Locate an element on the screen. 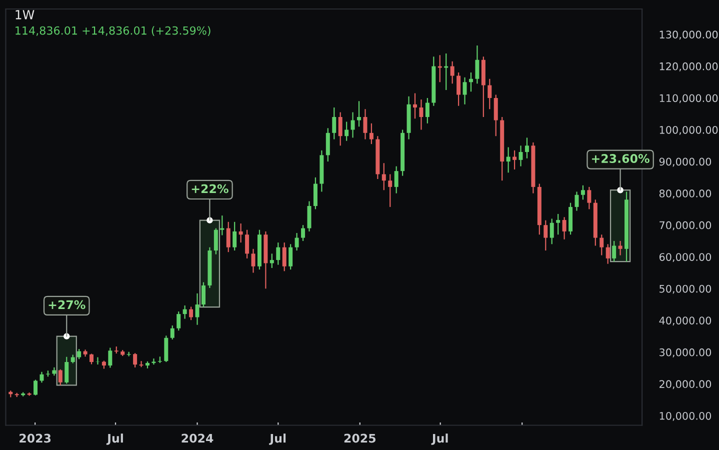 The height and width of the screenshot is (450, 719). y-tick-label: 40,000.00 is located at coordinates (685, 321).